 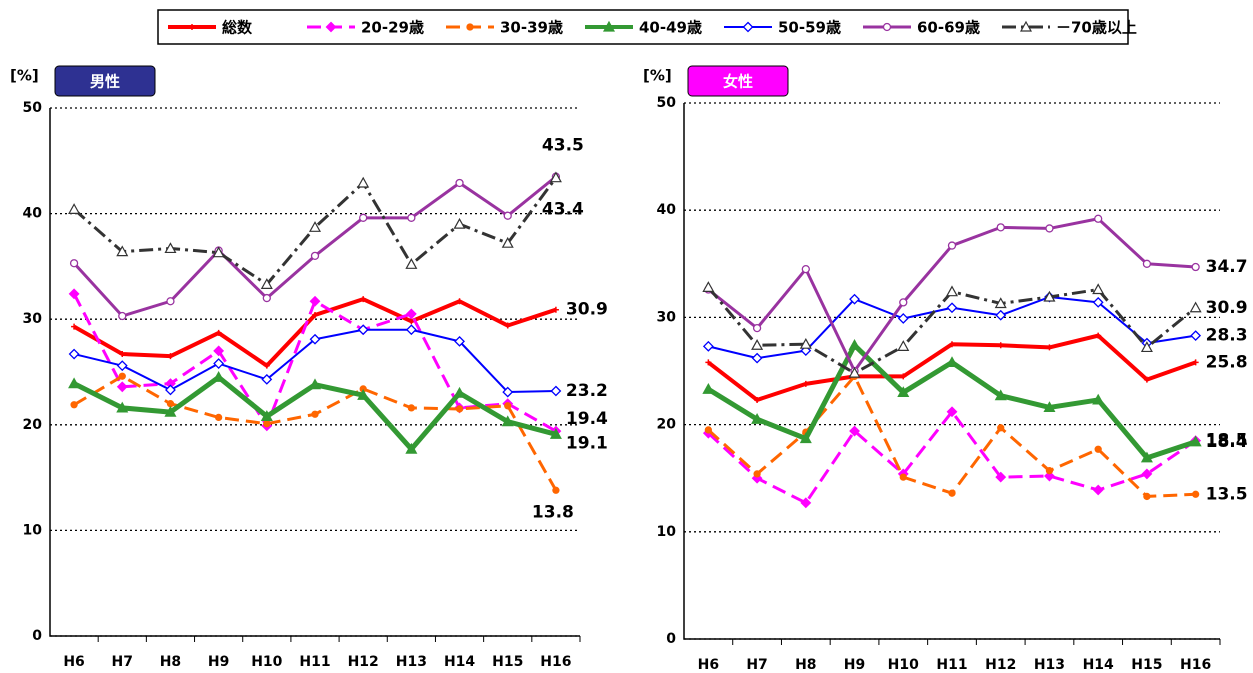 I want to click on value-label: 18.4, so click(x=1227, y=442).